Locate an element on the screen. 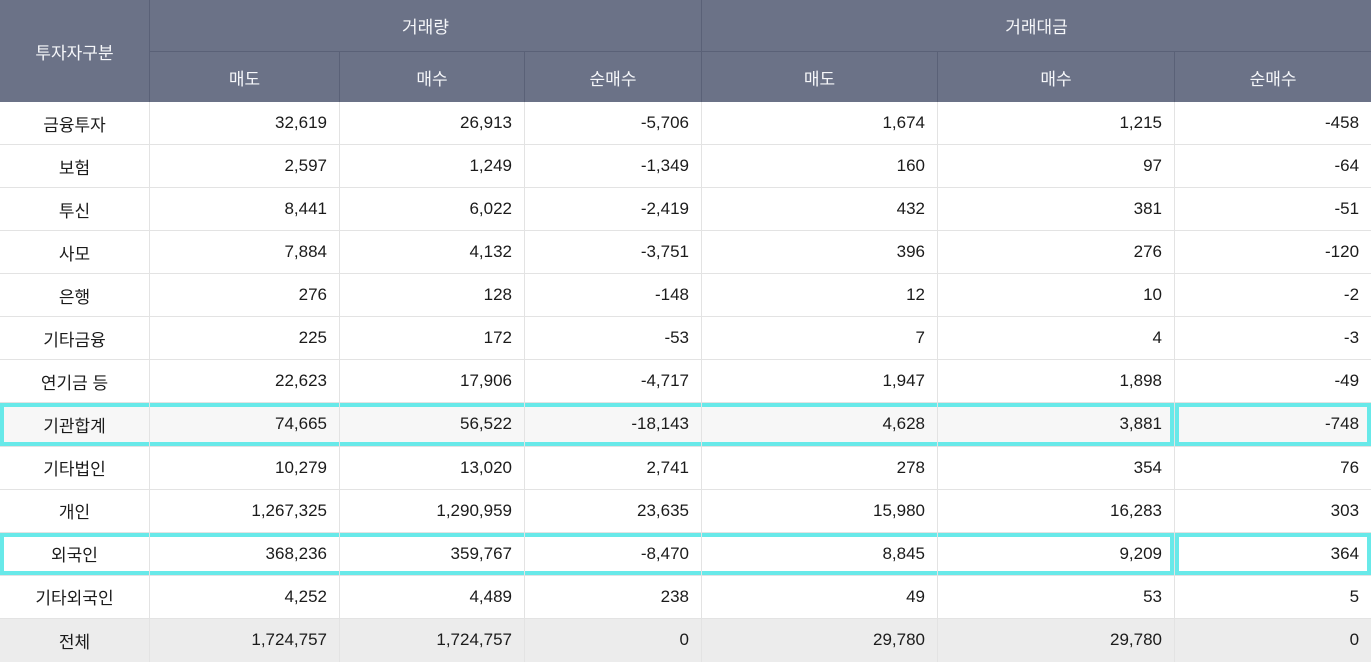 The width and height of the screenshot is (1371, 662). table-row: 투신 8,441 6,022 -2,419 432 381 -51 is located at coordinates (685, 210).